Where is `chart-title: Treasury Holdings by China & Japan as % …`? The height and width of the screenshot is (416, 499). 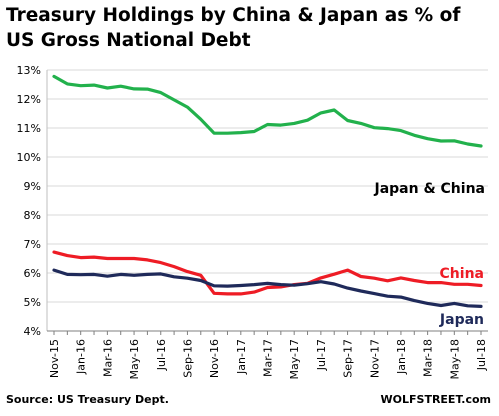
chart-title: Treasury Holdings by China & Japan as % … is located at coordinates (233, 28).